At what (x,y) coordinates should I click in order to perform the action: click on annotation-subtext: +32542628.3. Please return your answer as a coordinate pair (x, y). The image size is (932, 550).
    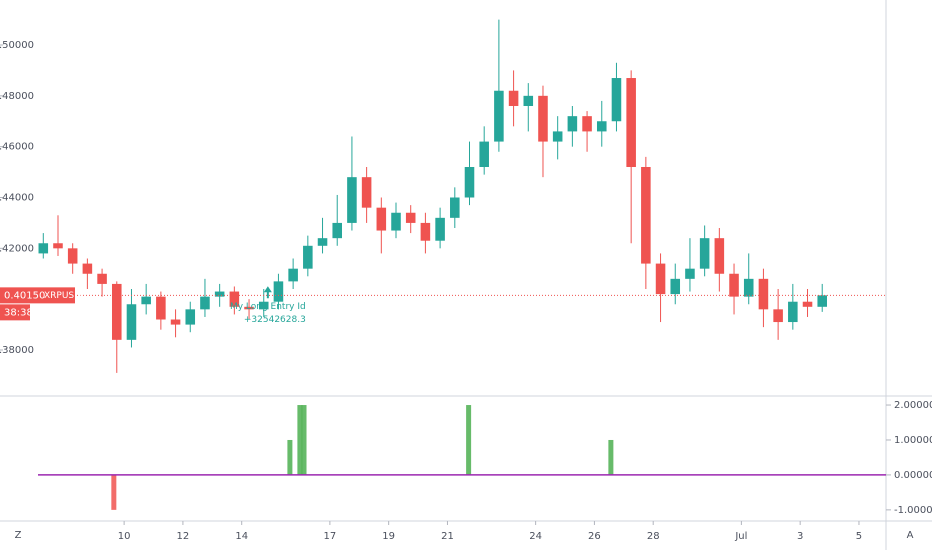
    Looking at the image, I should click on (275, 320).